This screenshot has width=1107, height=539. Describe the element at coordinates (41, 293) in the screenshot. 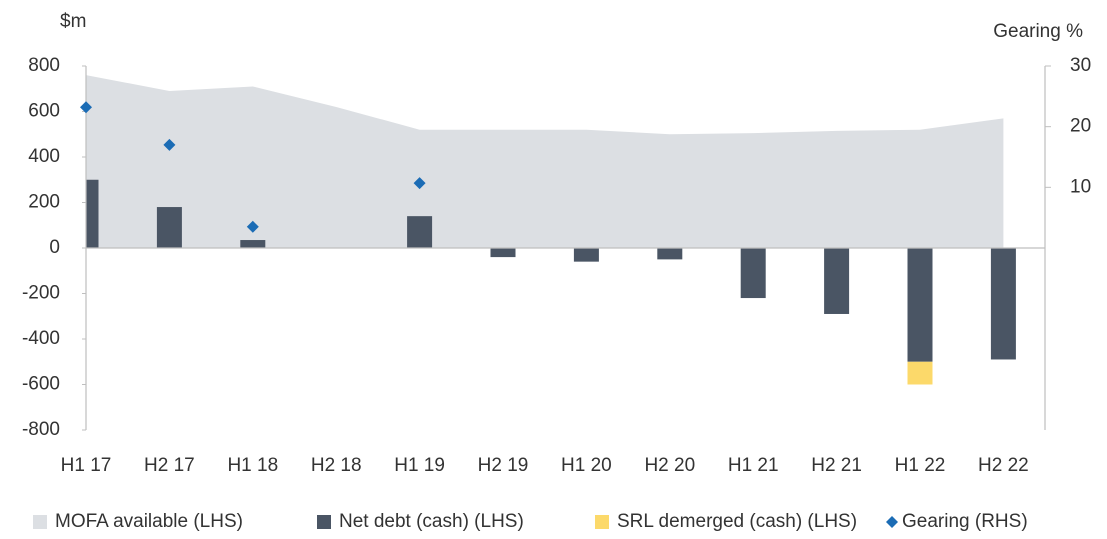

I see `y-tick-label: -200` at that location.